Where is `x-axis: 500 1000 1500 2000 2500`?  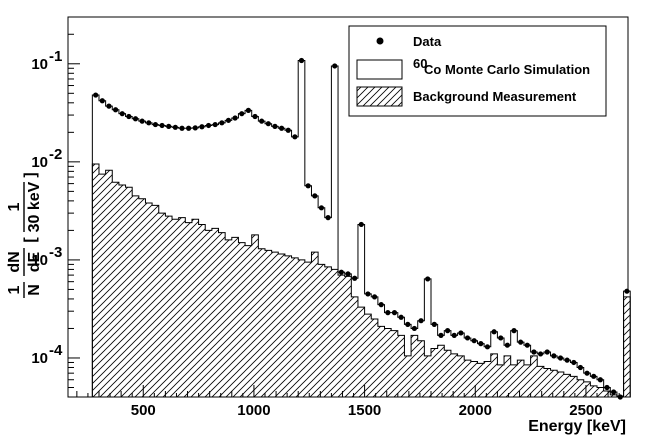 x-axis: 500 1000 1500 2000 2500 is located at coordinates (348, 402).